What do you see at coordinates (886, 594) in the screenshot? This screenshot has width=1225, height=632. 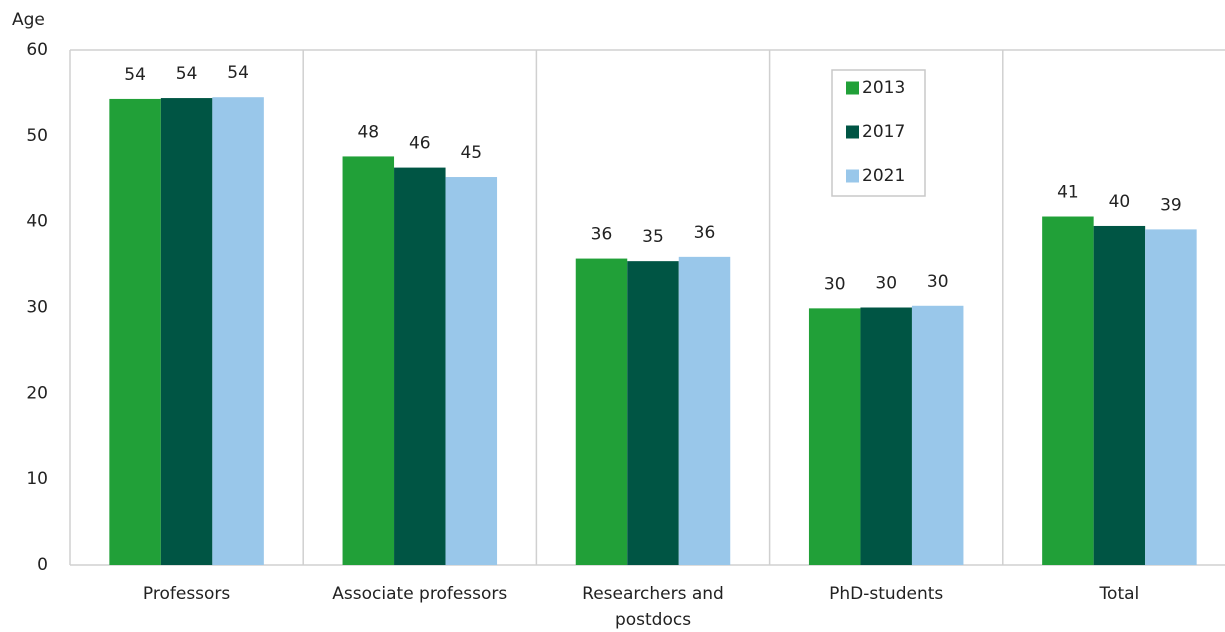 I see `x-tick-label: PhD-students` at bounding box center [886, 594].